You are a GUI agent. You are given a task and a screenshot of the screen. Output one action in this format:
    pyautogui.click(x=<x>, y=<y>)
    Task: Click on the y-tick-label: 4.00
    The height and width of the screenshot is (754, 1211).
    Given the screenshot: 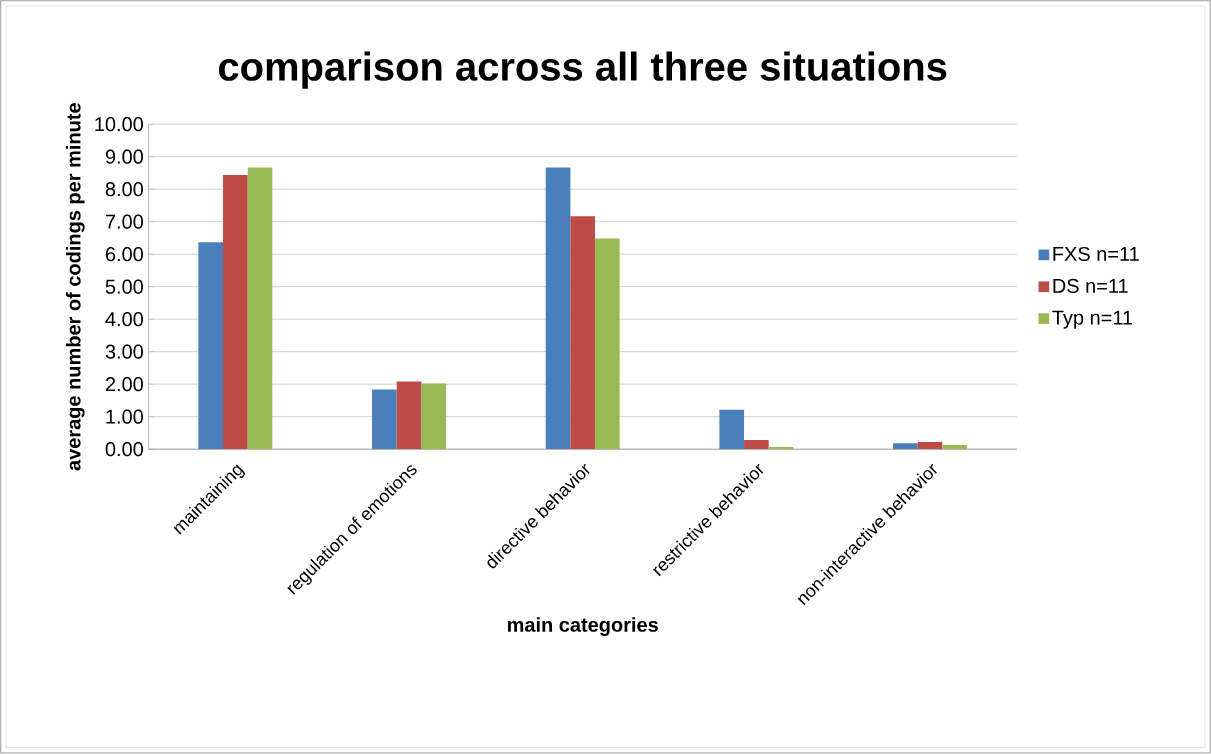 What is the action you would take?
    pyautogui.click(x=124, y=319)
    